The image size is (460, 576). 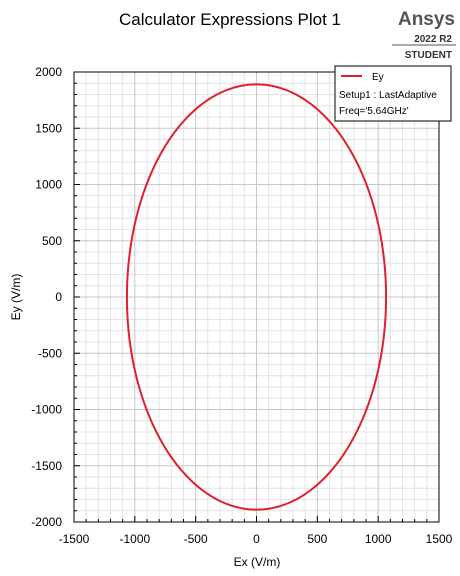 What do you see at coordinates (388, 95) in the screenshot?
I see `legend-setup: Setup1 : LastAdaptive` at bounding box center [388, 95].